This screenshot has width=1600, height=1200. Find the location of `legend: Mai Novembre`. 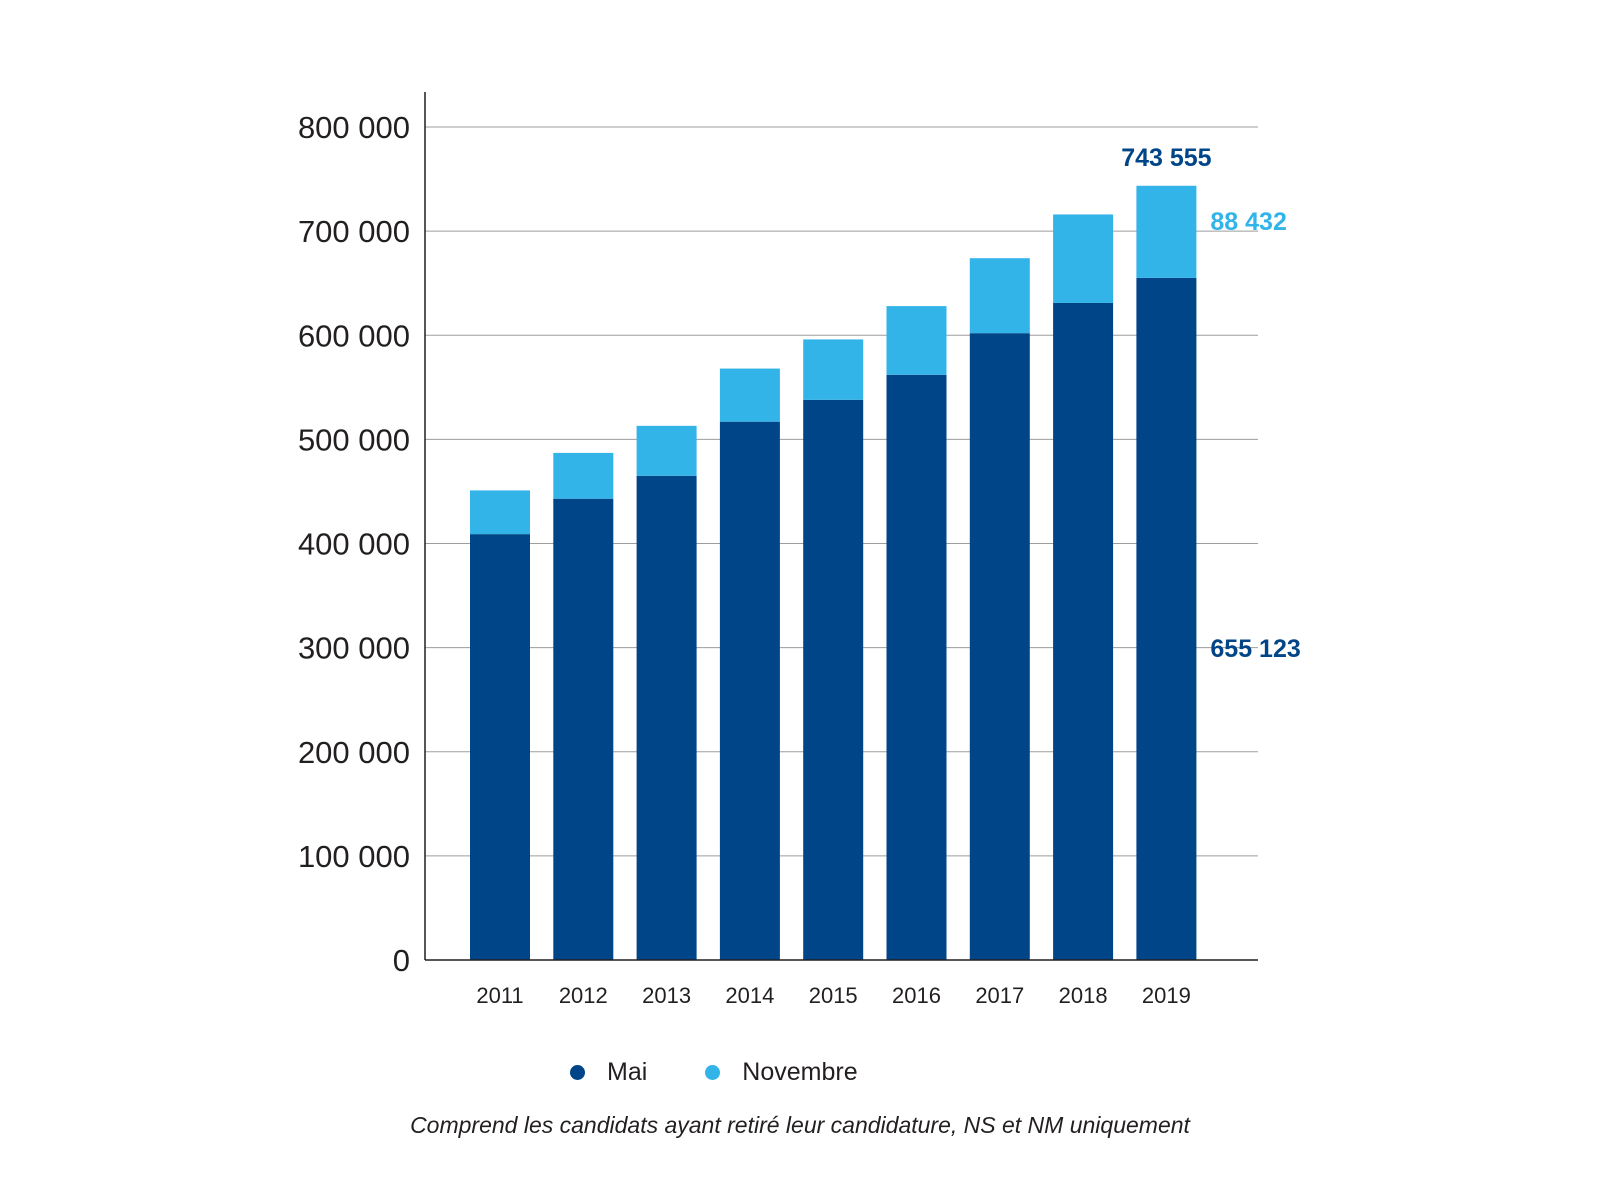

legend: Mai Novembre is located at coordinates (743, 1072).